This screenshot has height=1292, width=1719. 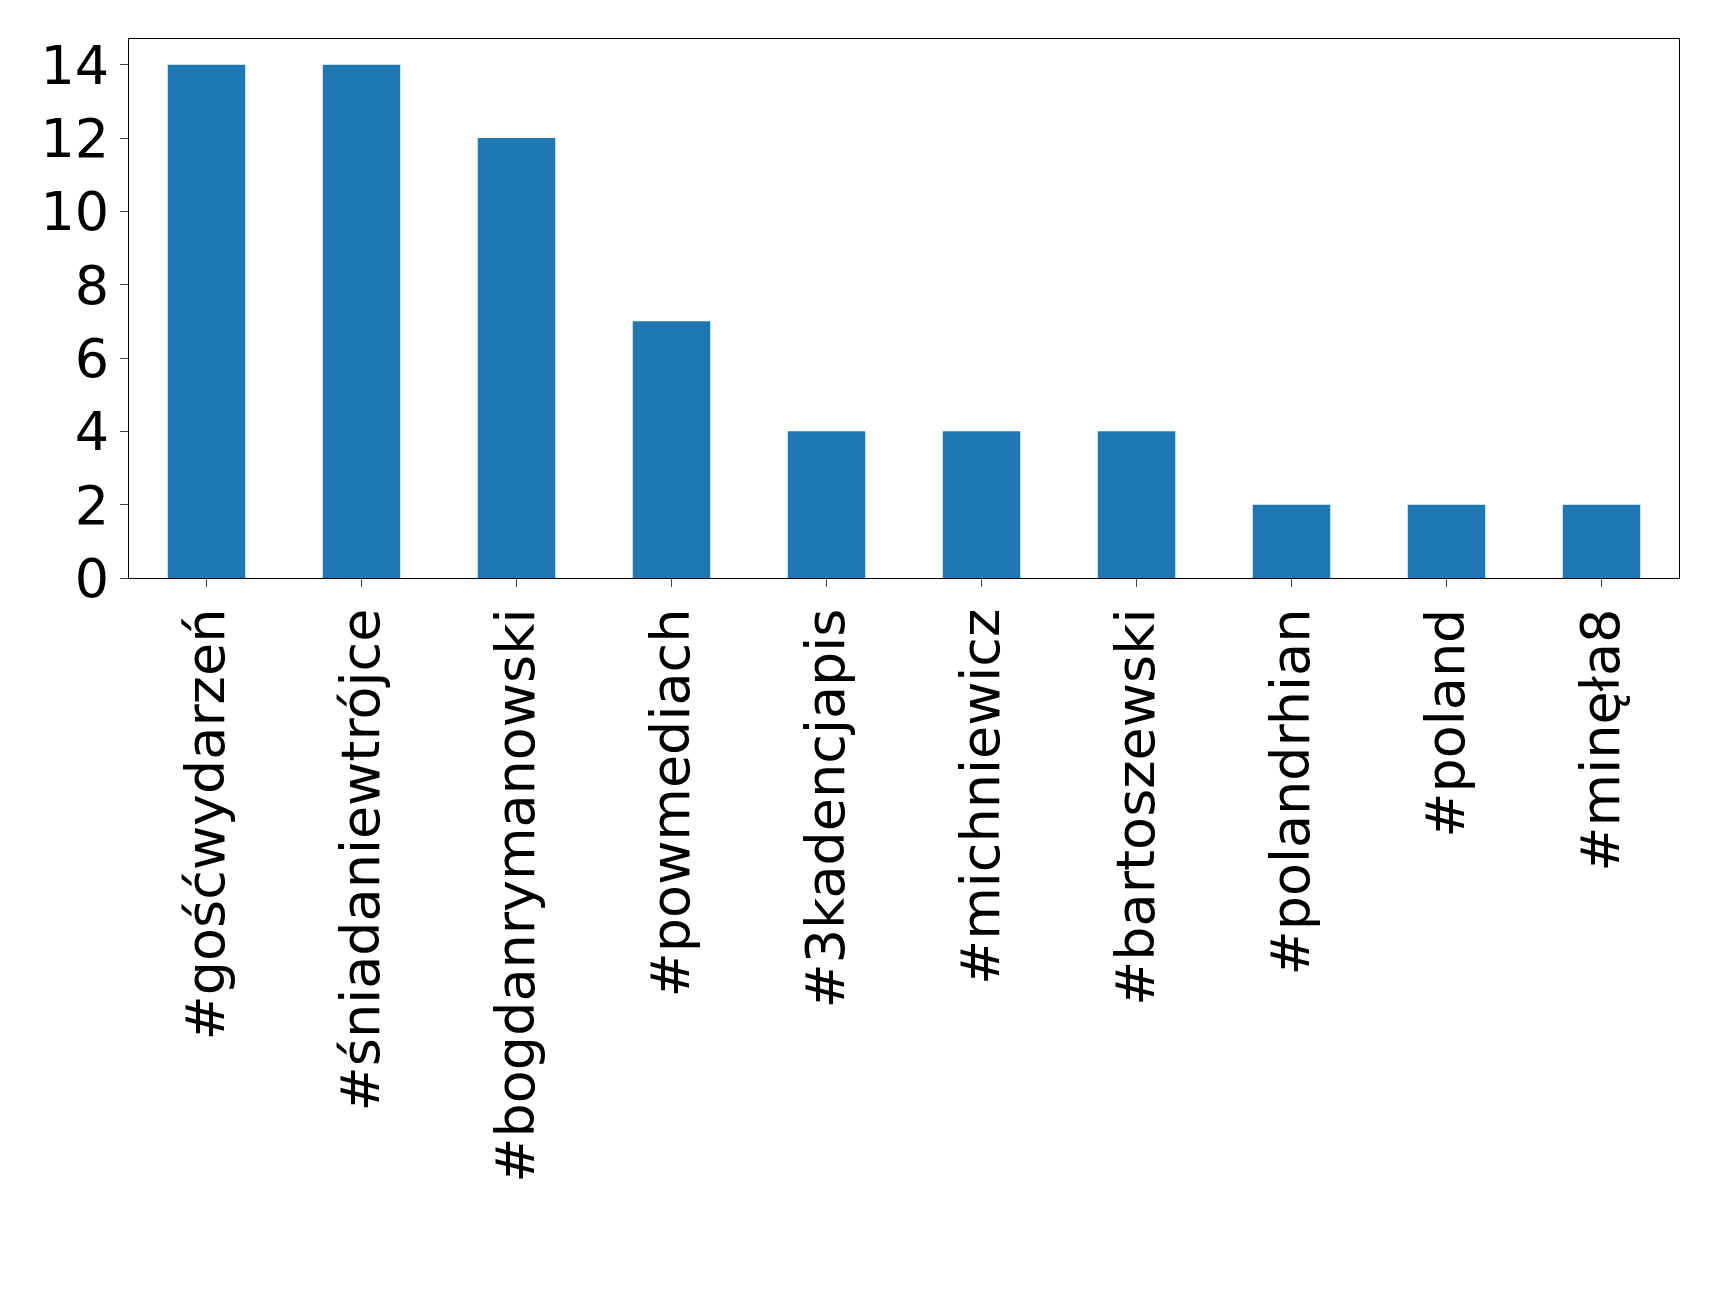 What do you see at coordinates (92, 432) in the screenshot?
I see `y-tick-label: 4` at bounding box center [92, 432].